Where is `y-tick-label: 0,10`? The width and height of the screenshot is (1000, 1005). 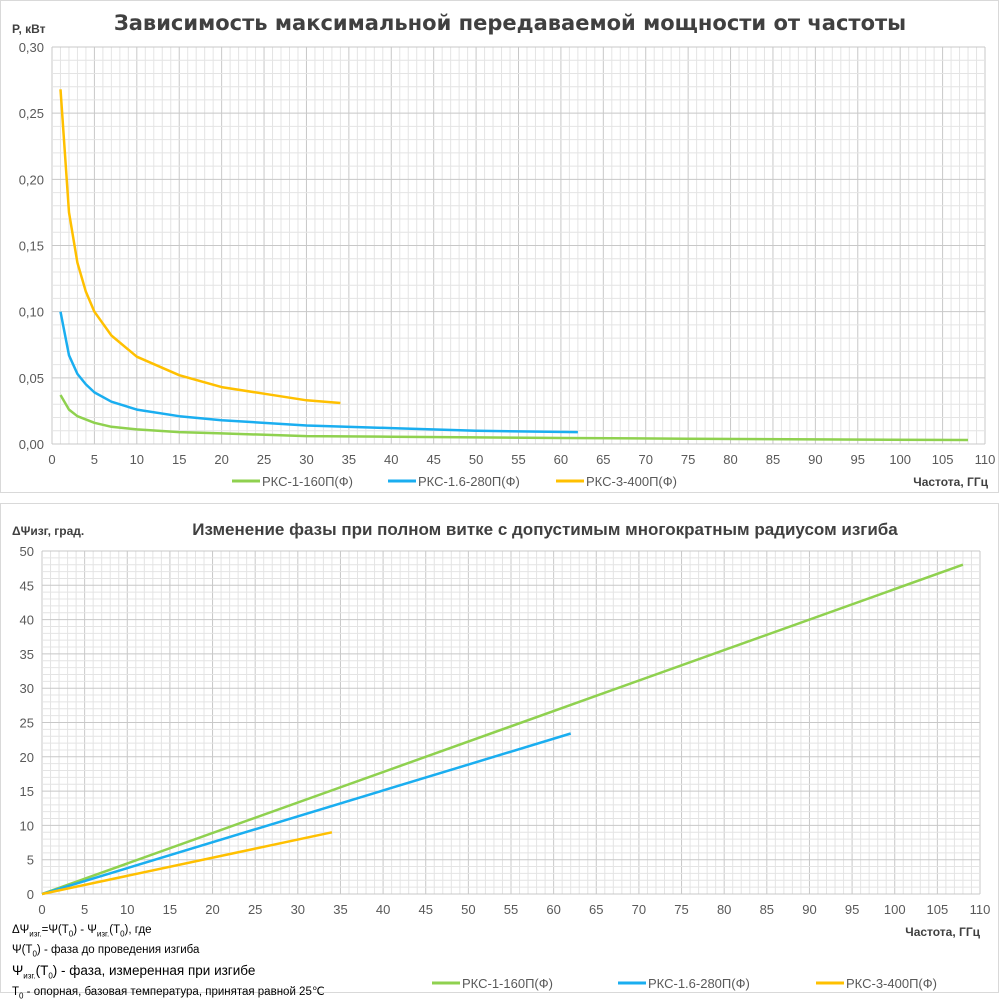
y-tick-label: 0,10 is located at coordinates (31, 312).